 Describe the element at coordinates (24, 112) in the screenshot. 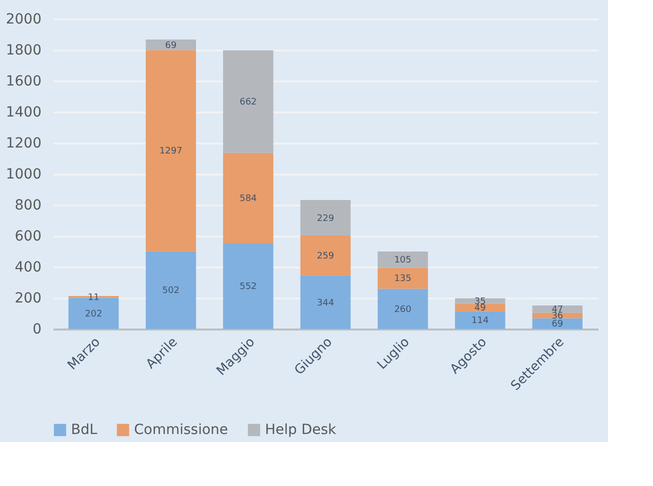

I see `y-tick-label: 1400` at that location.